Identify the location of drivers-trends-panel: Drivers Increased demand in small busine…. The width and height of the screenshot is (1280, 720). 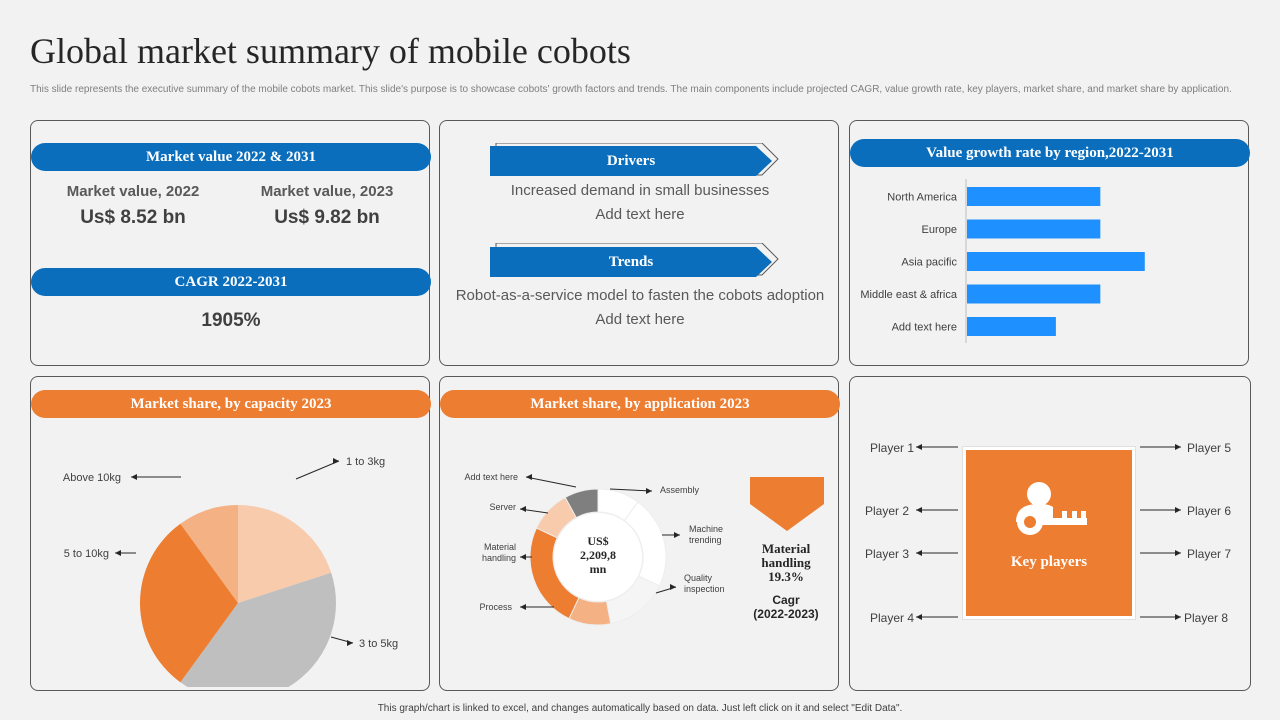
(639, 243).